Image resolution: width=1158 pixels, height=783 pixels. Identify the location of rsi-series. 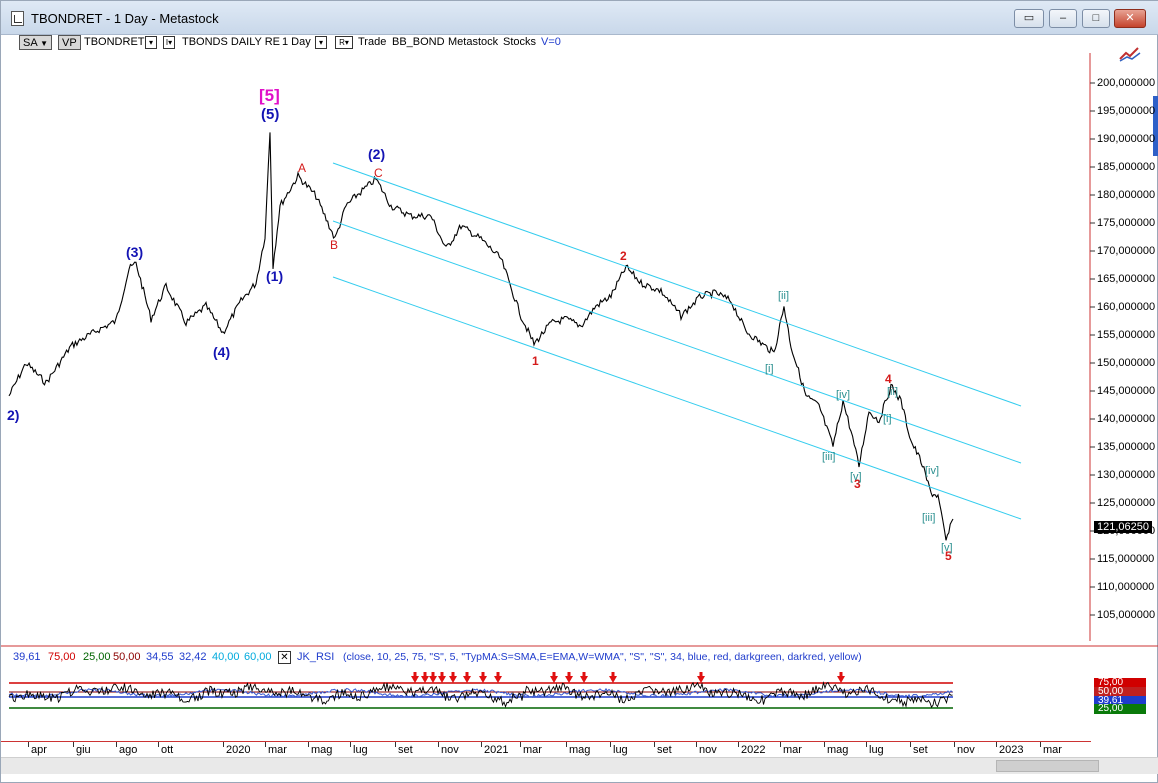
(480, 695).